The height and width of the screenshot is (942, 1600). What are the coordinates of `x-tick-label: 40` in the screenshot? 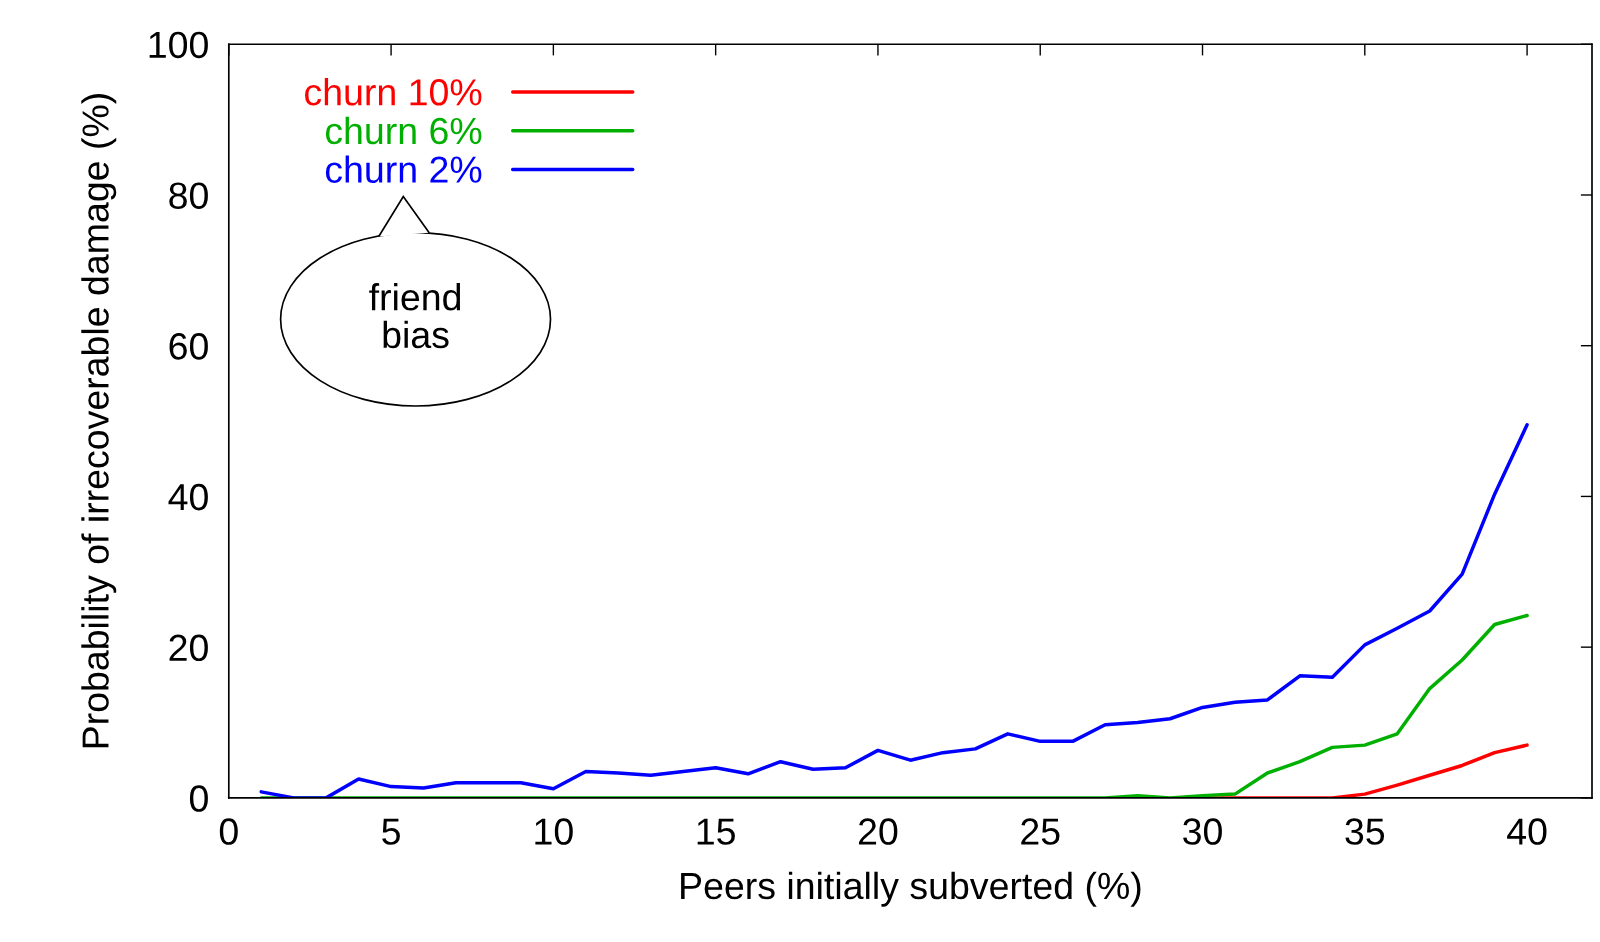 It's located at (1527, 831).